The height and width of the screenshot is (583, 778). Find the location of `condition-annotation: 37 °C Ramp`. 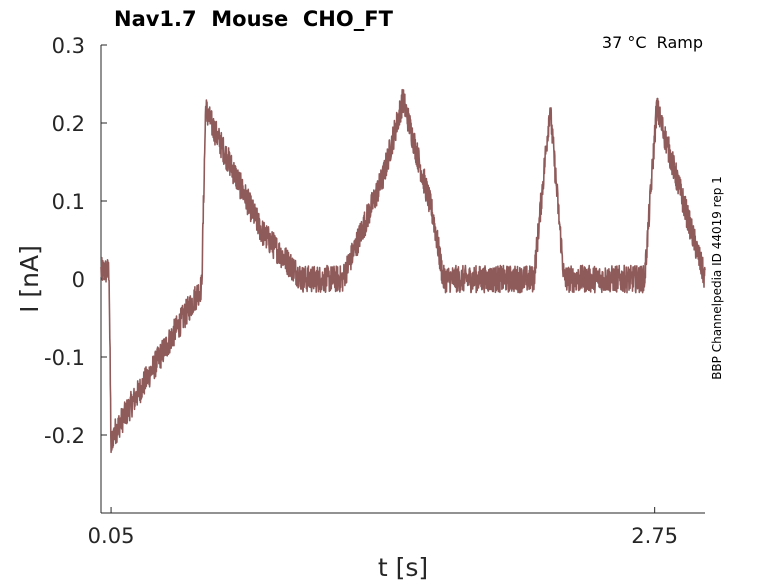

condition-annotation: 37 °C Ramp is located at coordinates (652, 42).